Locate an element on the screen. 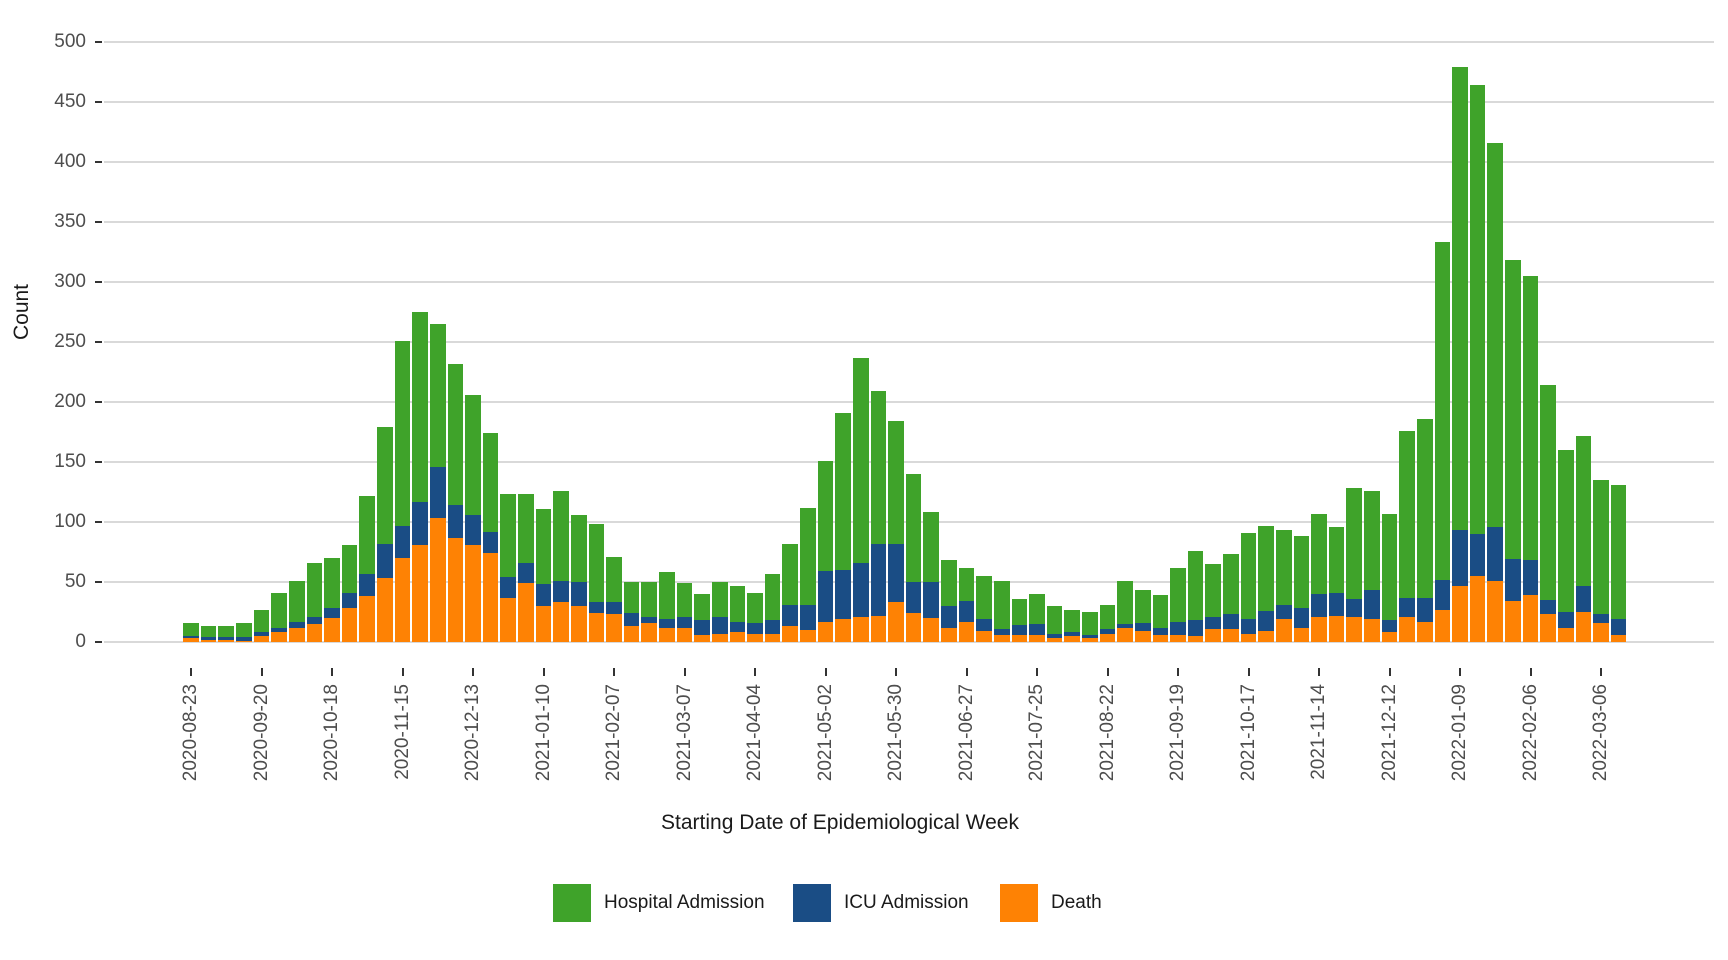 This screenshot has height=960, width=1728. y-tick-label-0: 0 is located at coordinates (80, 641).